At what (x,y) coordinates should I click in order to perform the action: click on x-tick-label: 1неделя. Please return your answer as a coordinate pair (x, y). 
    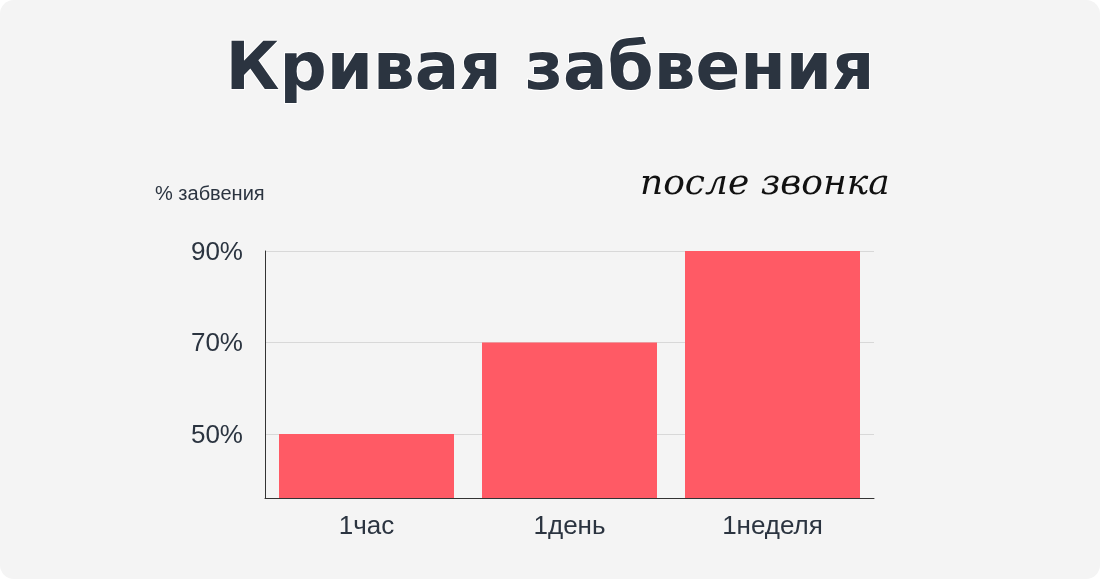
    Looking at the image, I should click on (772, 525).